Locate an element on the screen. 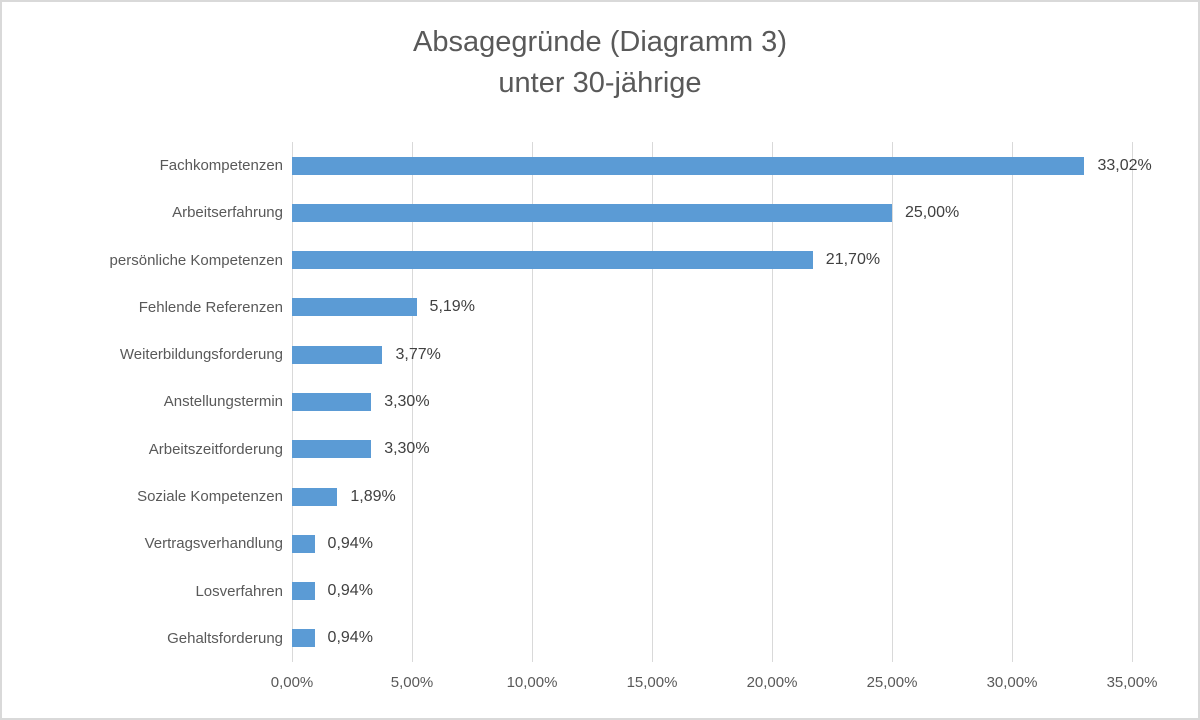 This screenshot has height=720, width=1200. value-label: 5,19% is located at coordinates (452, 307).